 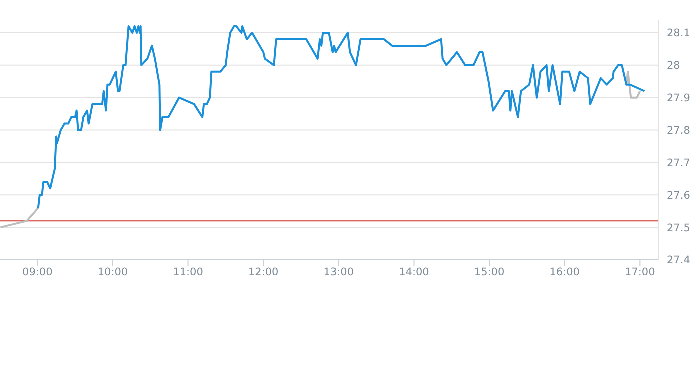 I want to click on x-tick-label: 09:00, so click(x=37, y=272).